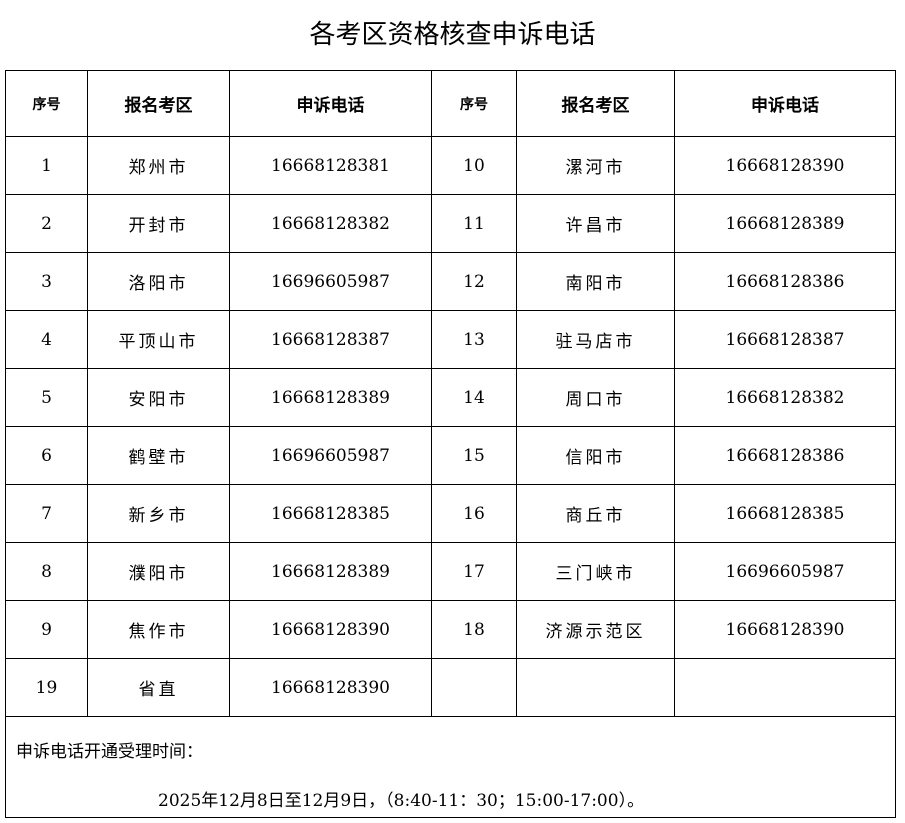 This screenshot has width=905, height=823. I want to click on table-row: 4 平顶山市 16668128387 13 驻马店市 16668128387, so click(450, 339).